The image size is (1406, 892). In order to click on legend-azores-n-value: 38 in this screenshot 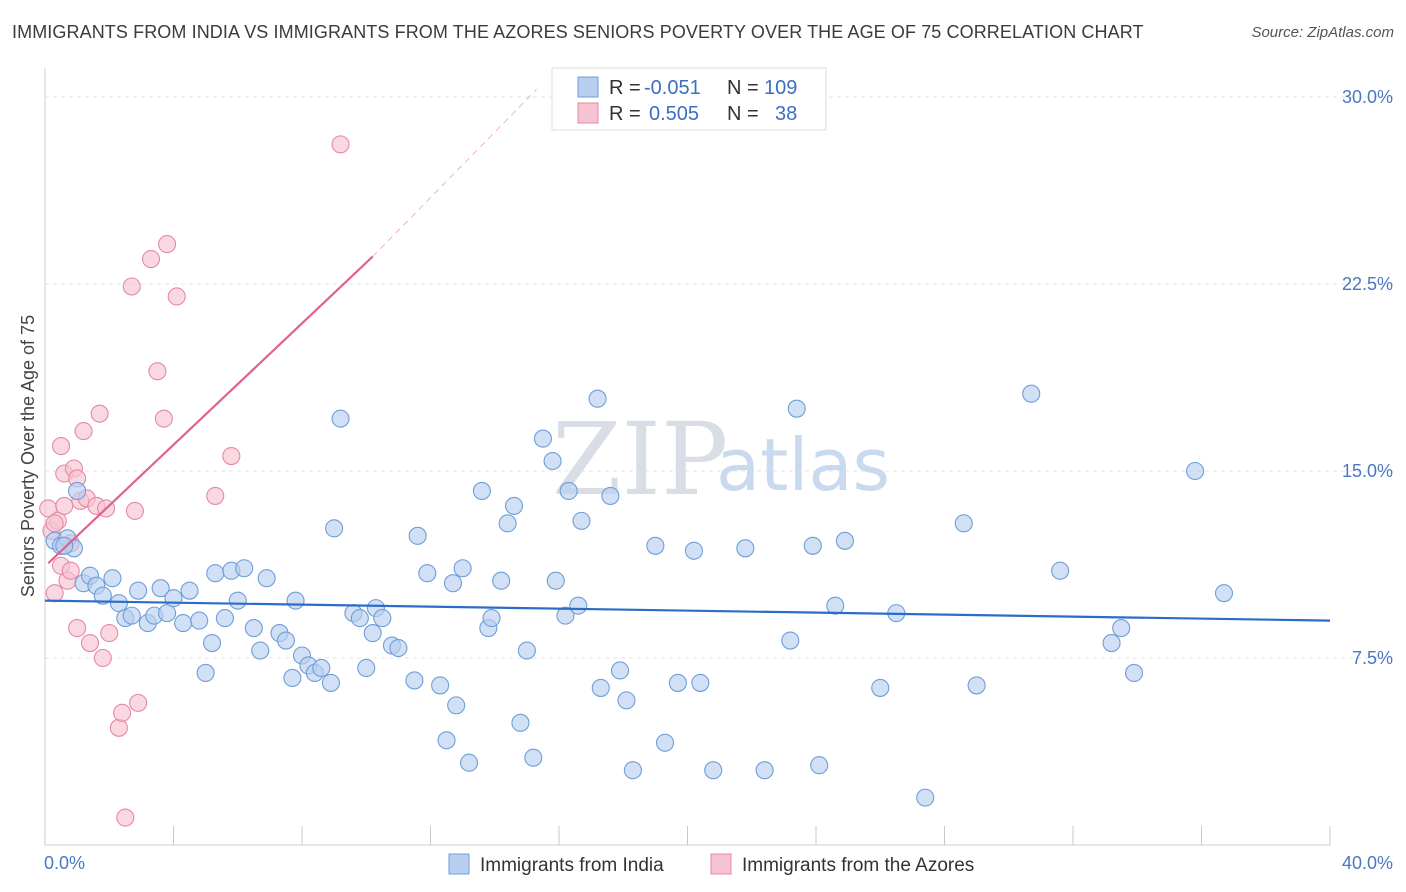, I will do `click(786, 114)`.